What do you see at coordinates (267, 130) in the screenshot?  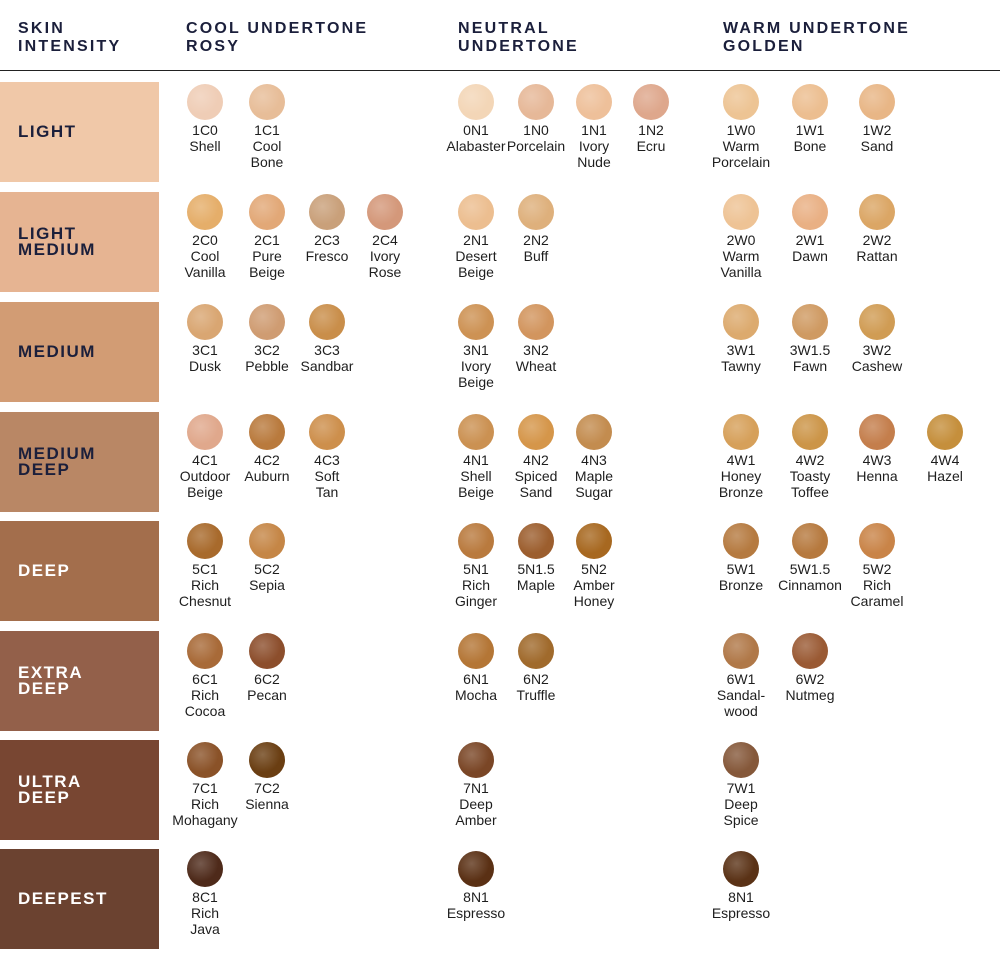 I see `shade-code: 1C1` at bounding box center [267, 130].